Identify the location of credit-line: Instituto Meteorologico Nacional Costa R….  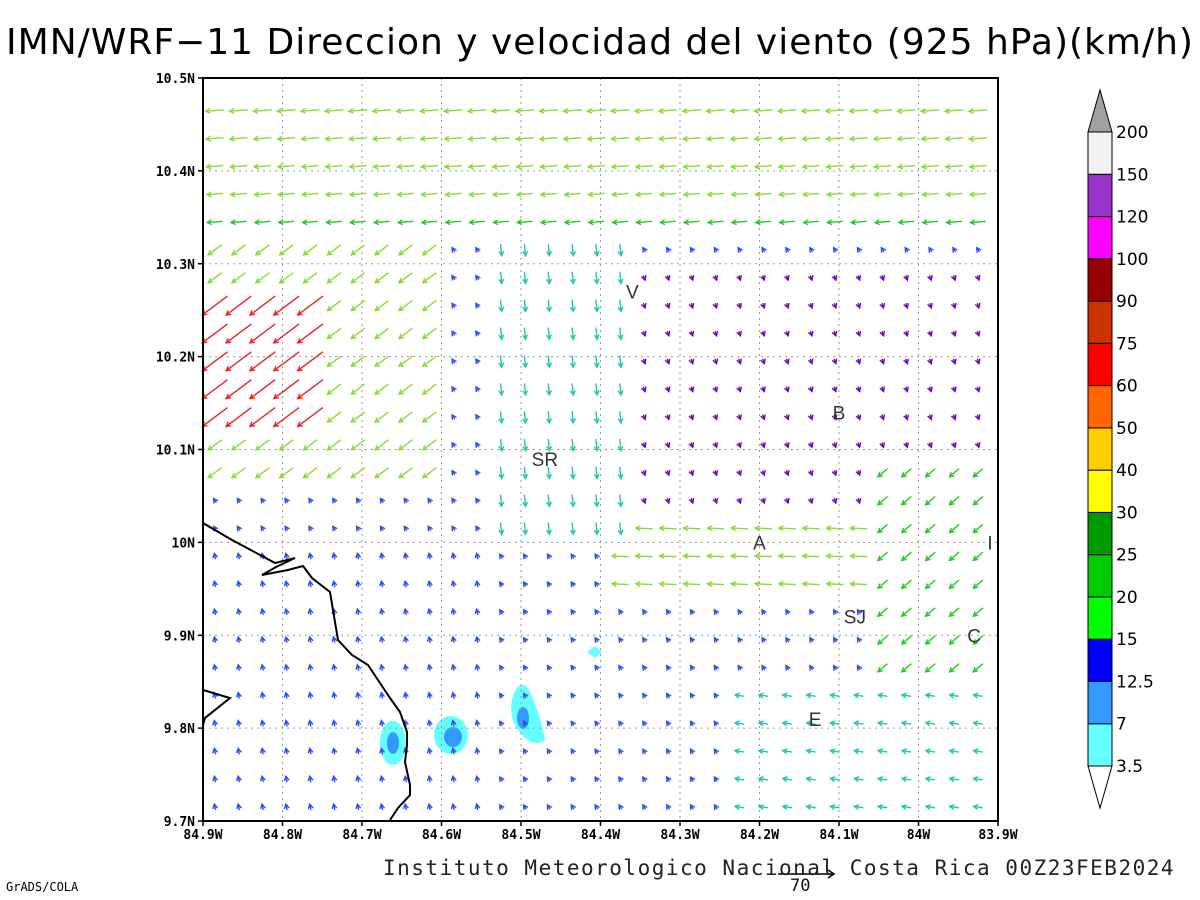
(779, 868).